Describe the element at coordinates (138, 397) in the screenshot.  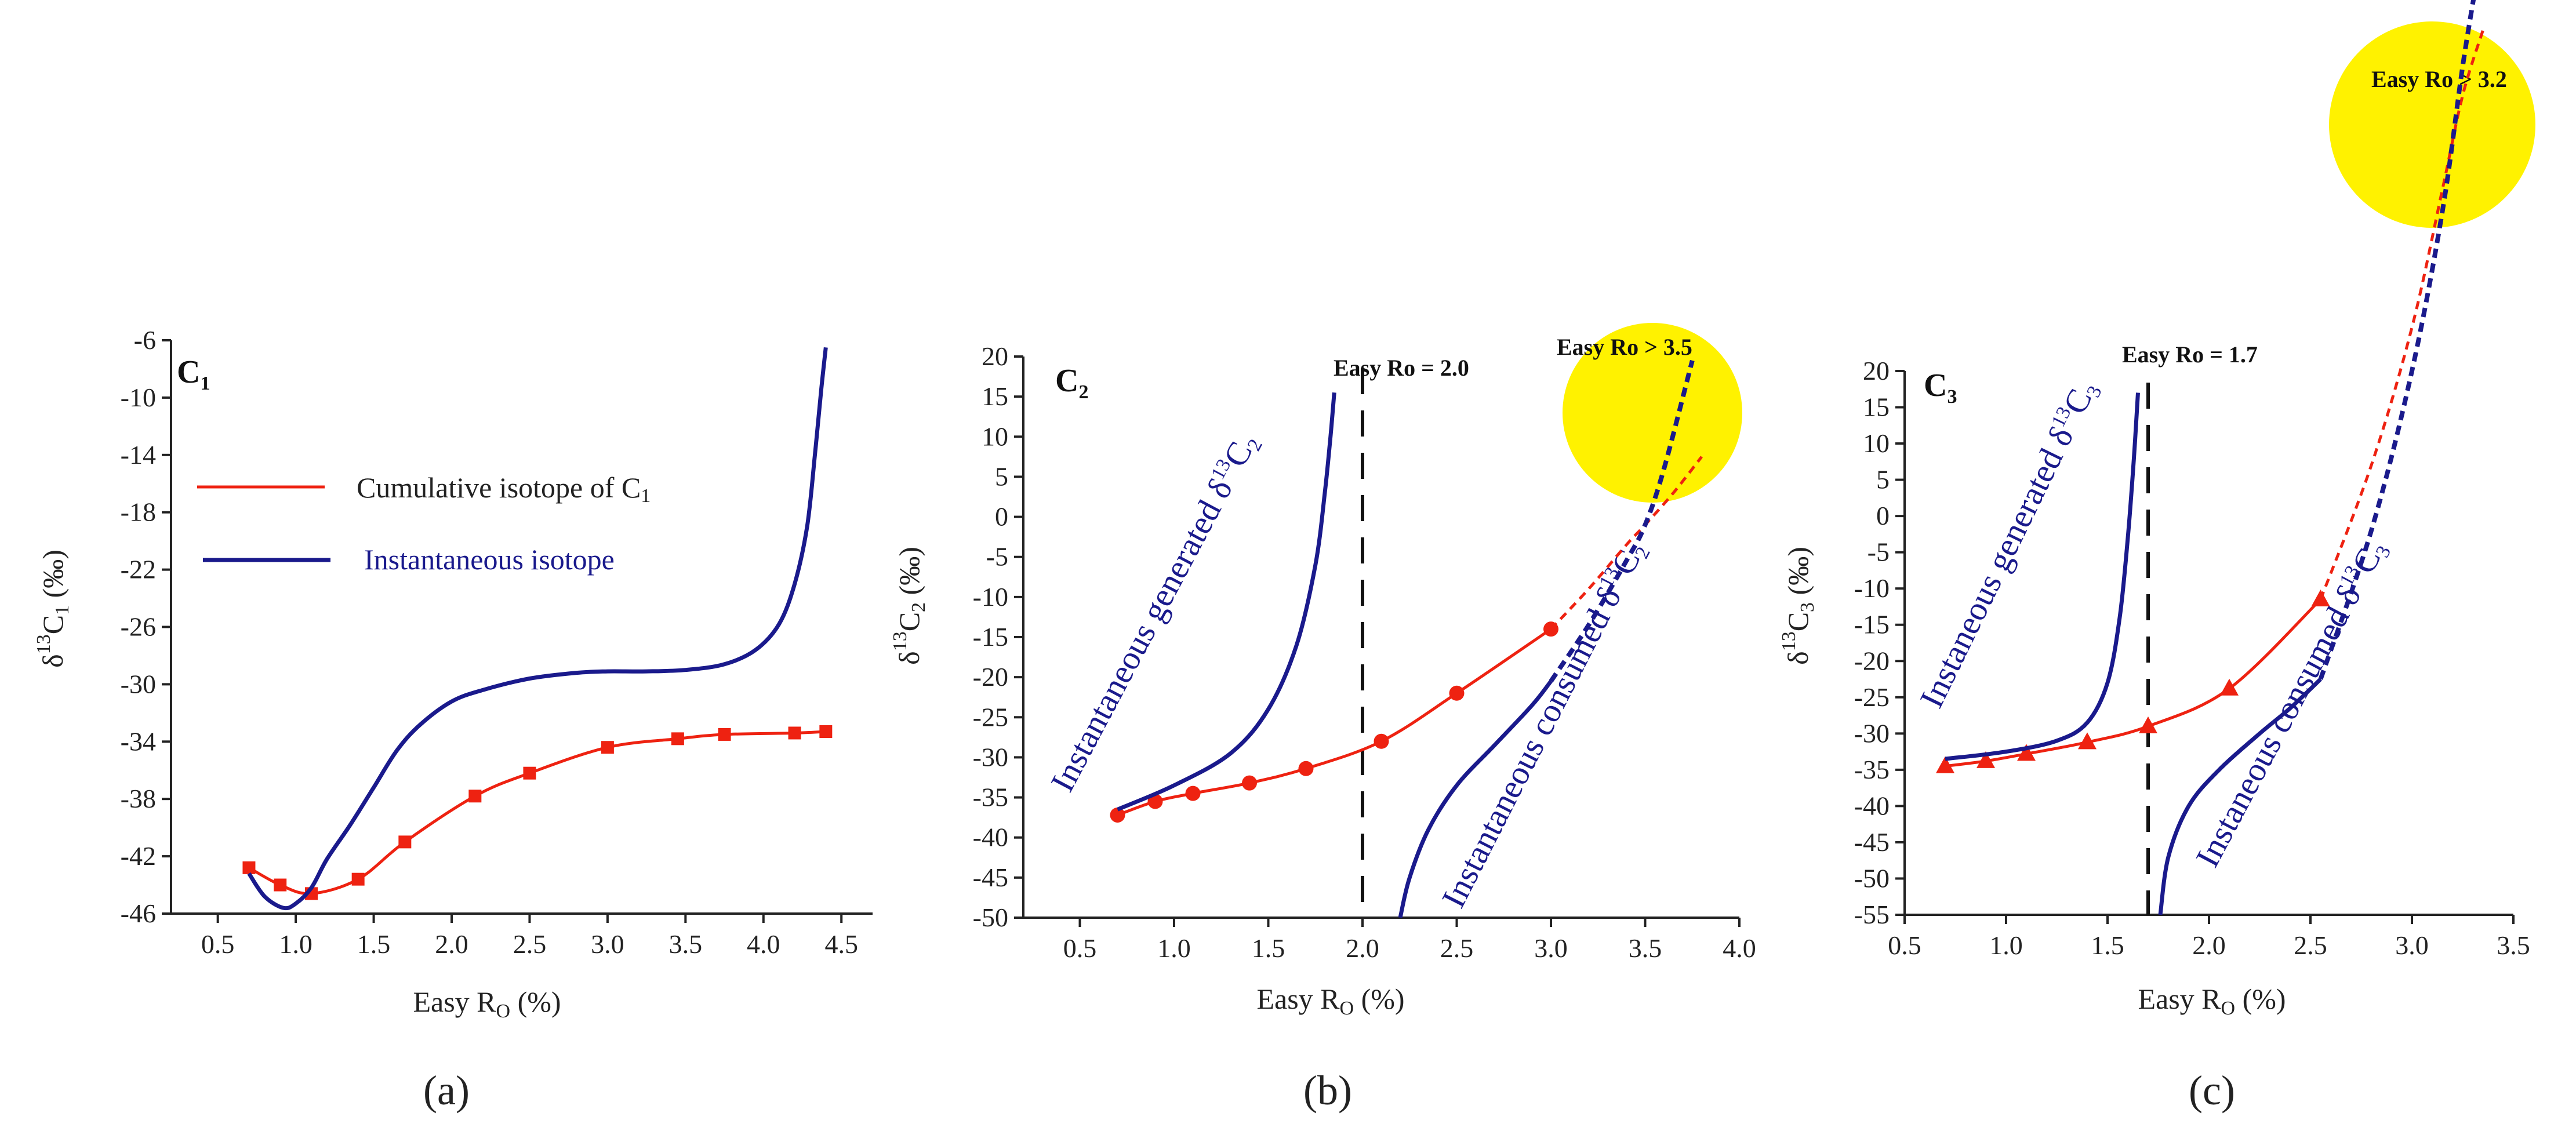
I see `panel-a-ytick-label: -10` at that location.